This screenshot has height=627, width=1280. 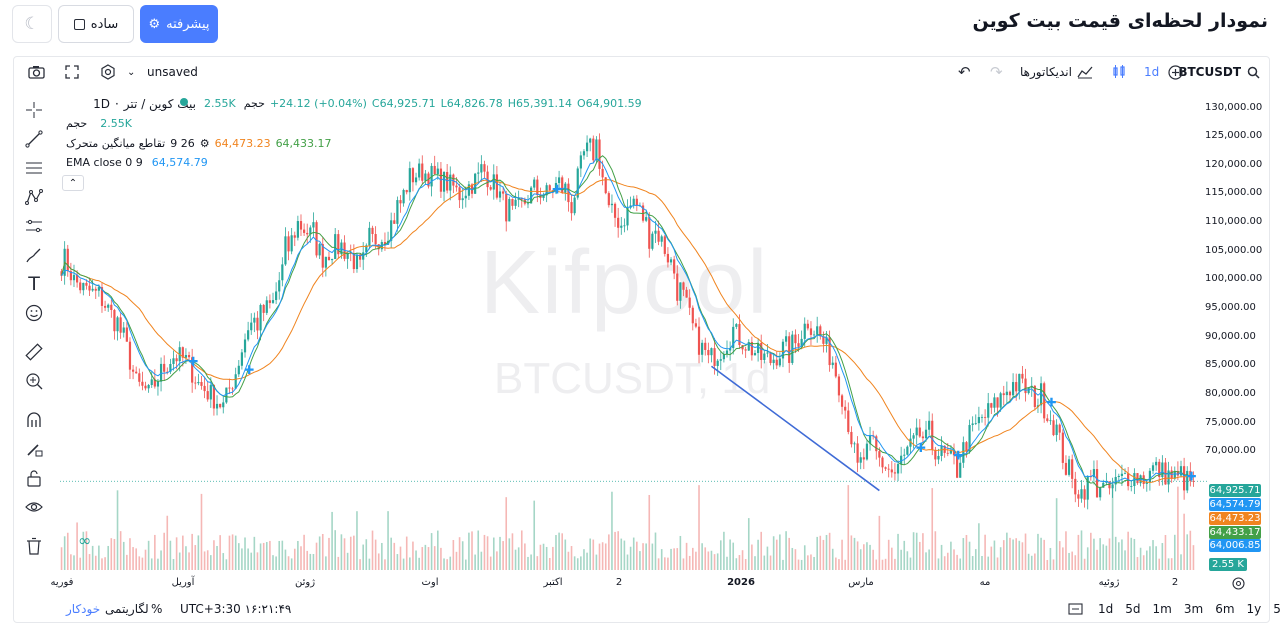 What do you see at coordinates (1193, 609) in the screenshot?
I see `range-button-3m: 3m` at bounding box center [1193, 609].